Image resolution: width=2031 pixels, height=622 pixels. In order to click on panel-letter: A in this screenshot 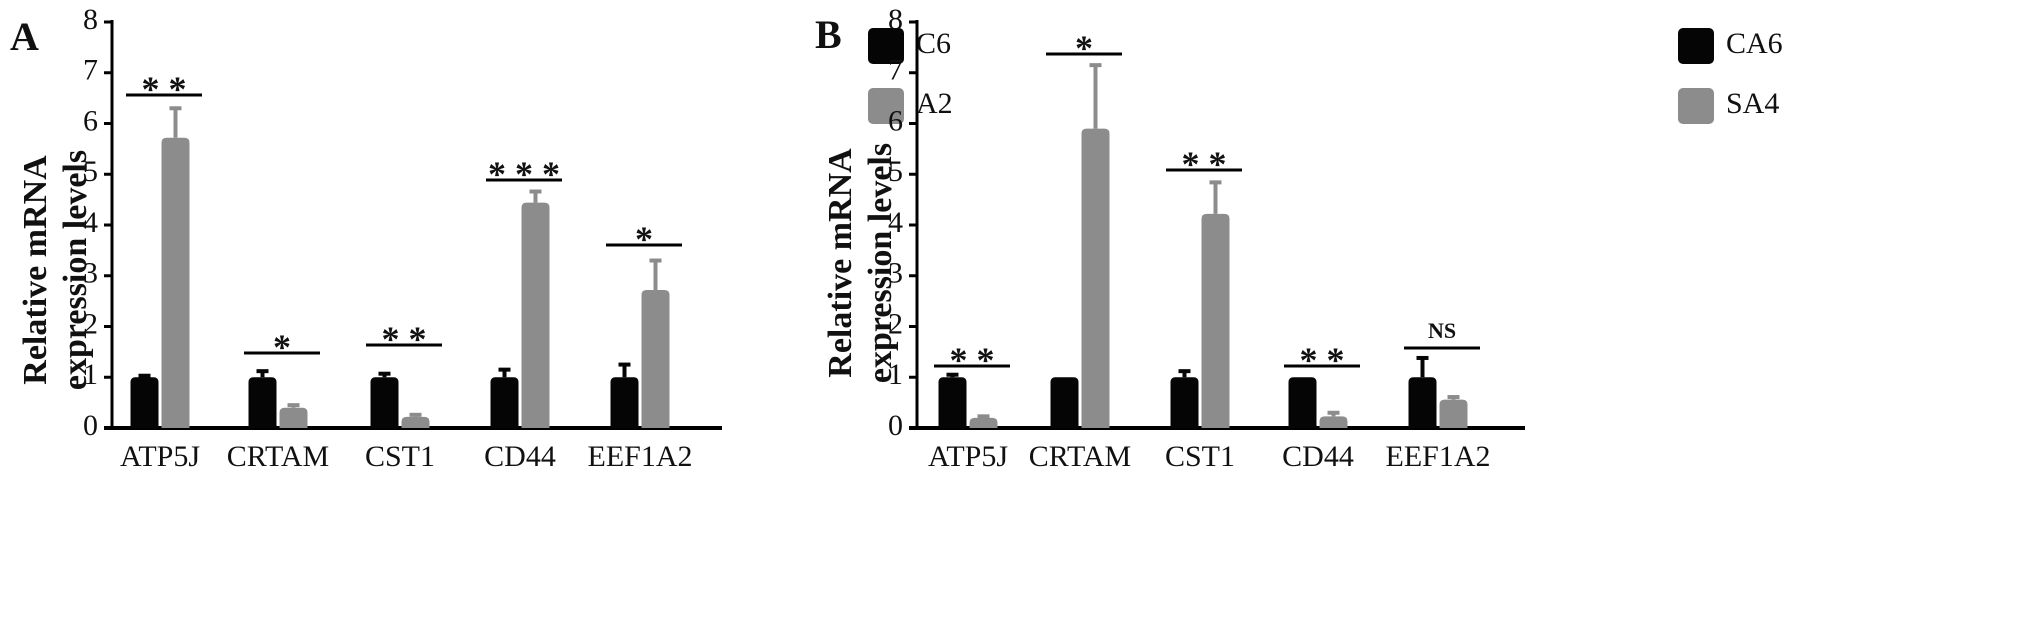, I will do `click(24, 36)`.